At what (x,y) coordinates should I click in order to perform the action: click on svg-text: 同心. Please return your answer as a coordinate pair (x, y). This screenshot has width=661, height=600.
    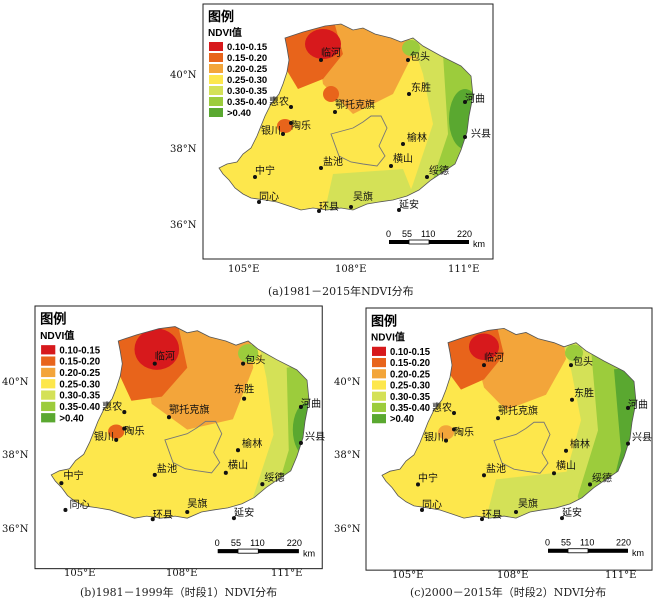
    Looking at the image, I should click on (432, 505).